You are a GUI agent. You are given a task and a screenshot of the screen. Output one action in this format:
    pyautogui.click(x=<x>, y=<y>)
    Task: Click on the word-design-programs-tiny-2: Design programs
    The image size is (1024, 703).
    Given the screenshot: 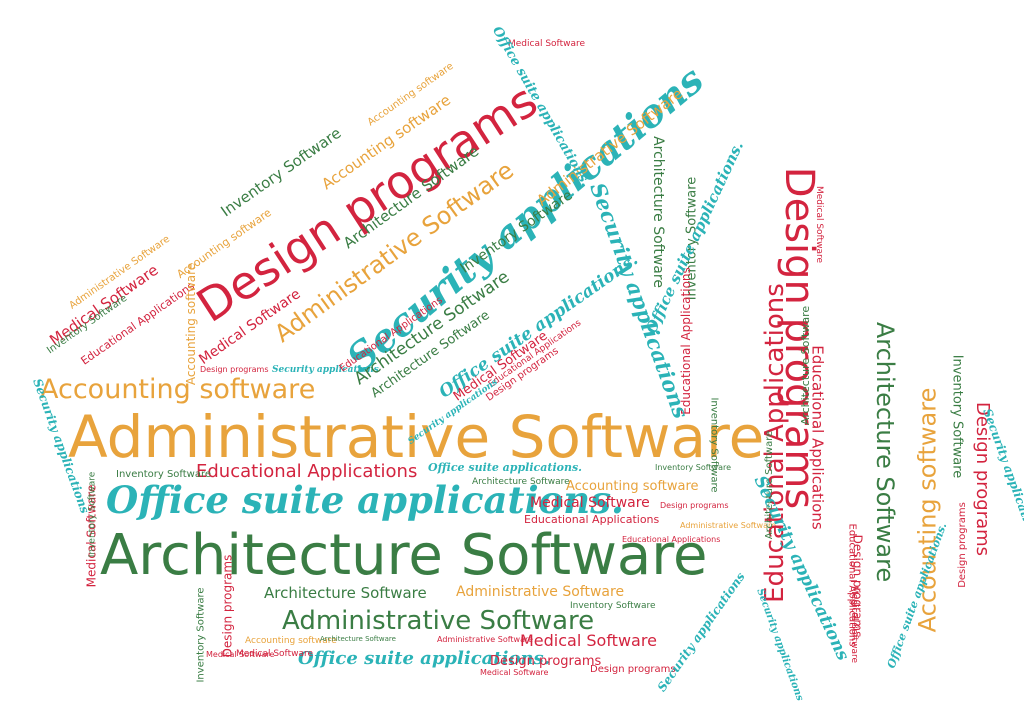 What is the action you would take?
    pyautogui.click(x=694, y=505)
    